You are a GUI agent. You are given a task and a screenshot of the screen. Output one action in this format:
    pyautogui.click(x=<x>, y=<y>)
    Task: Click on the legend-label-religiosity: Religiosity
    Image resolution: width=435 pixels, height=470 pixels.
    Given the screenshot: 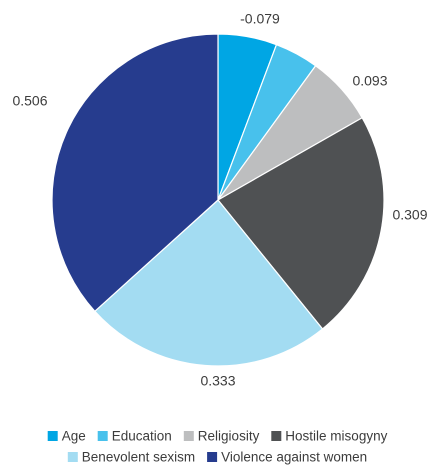 What is the action you would take?
    pyautogui.click(x=229, y=436)
    